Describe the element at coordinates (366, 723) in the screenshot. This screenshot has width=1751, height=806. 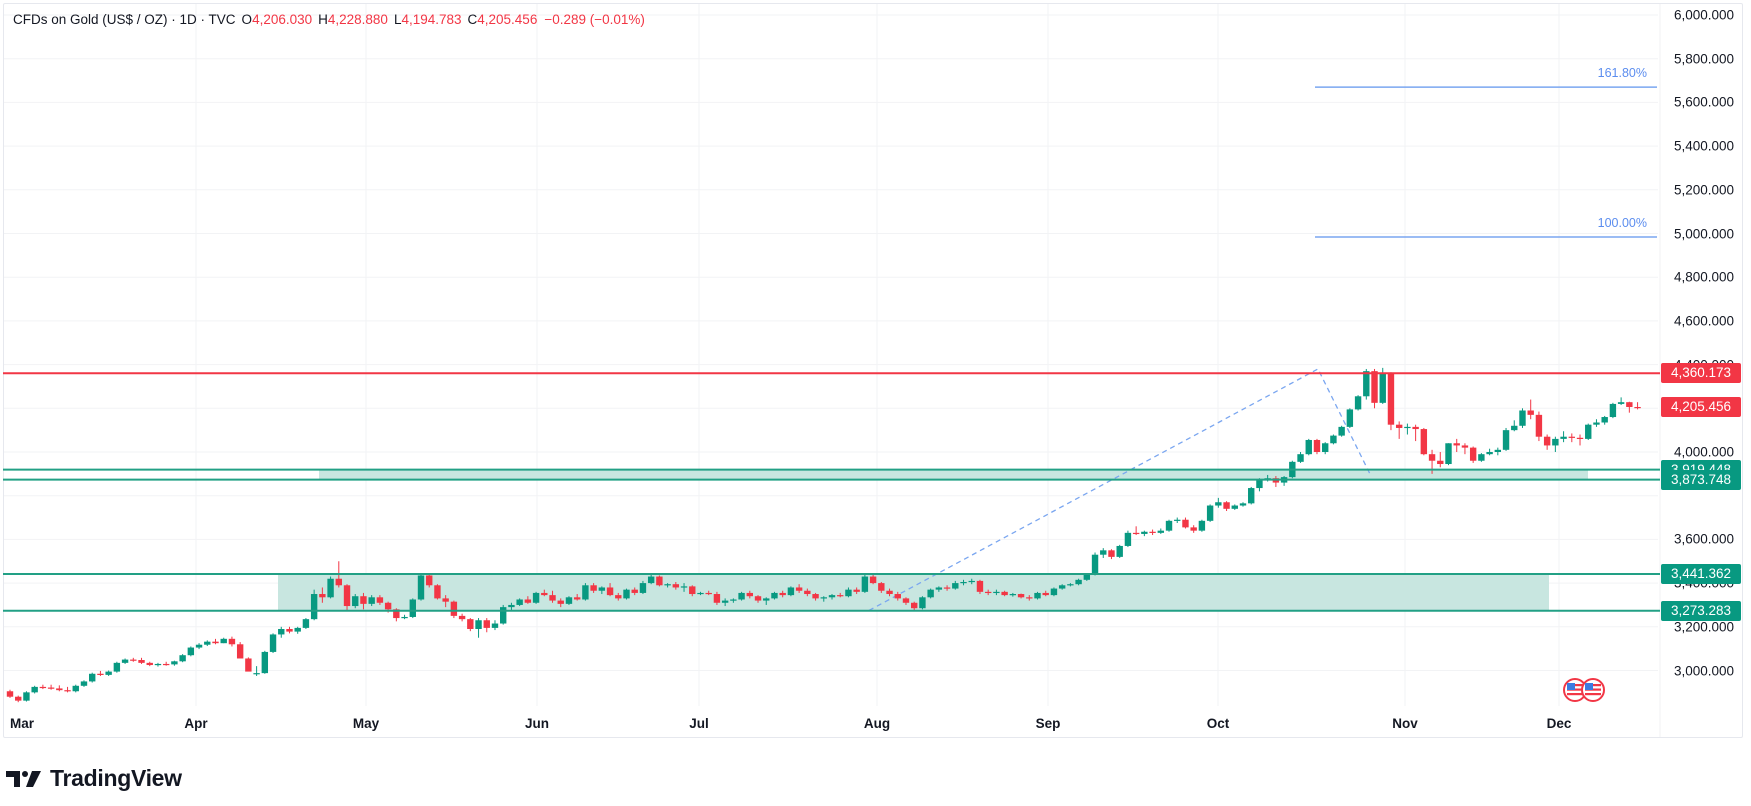
I see `month-label: May` at that location.